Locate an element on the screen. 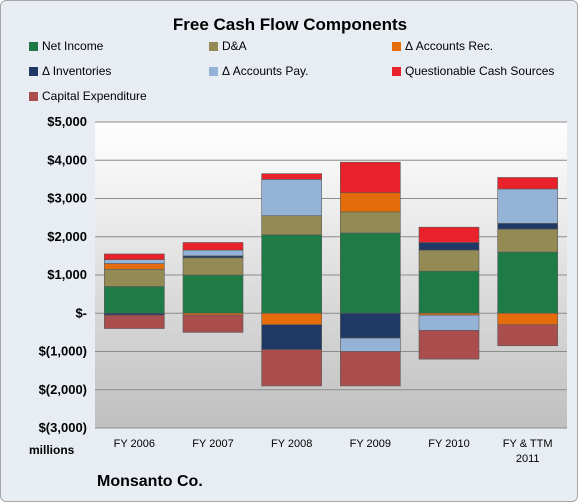 Image resolution: width=578 pixels, height=502 pixels. y-tick-label: $(3,000) is located at coordinates (63, 427).